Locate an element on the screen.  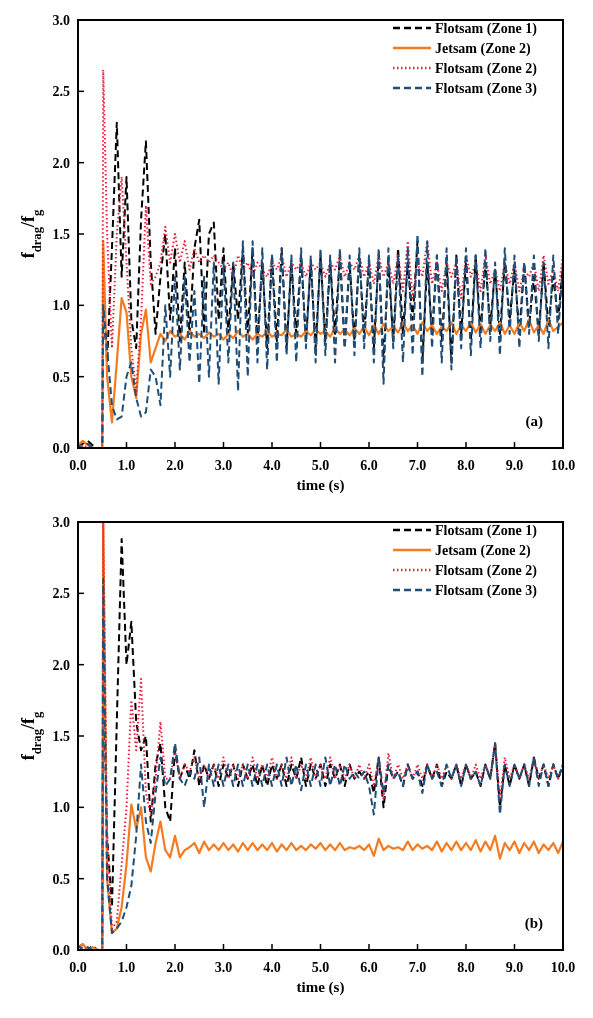
annotation: (a) is located at coordinates (534, 421).